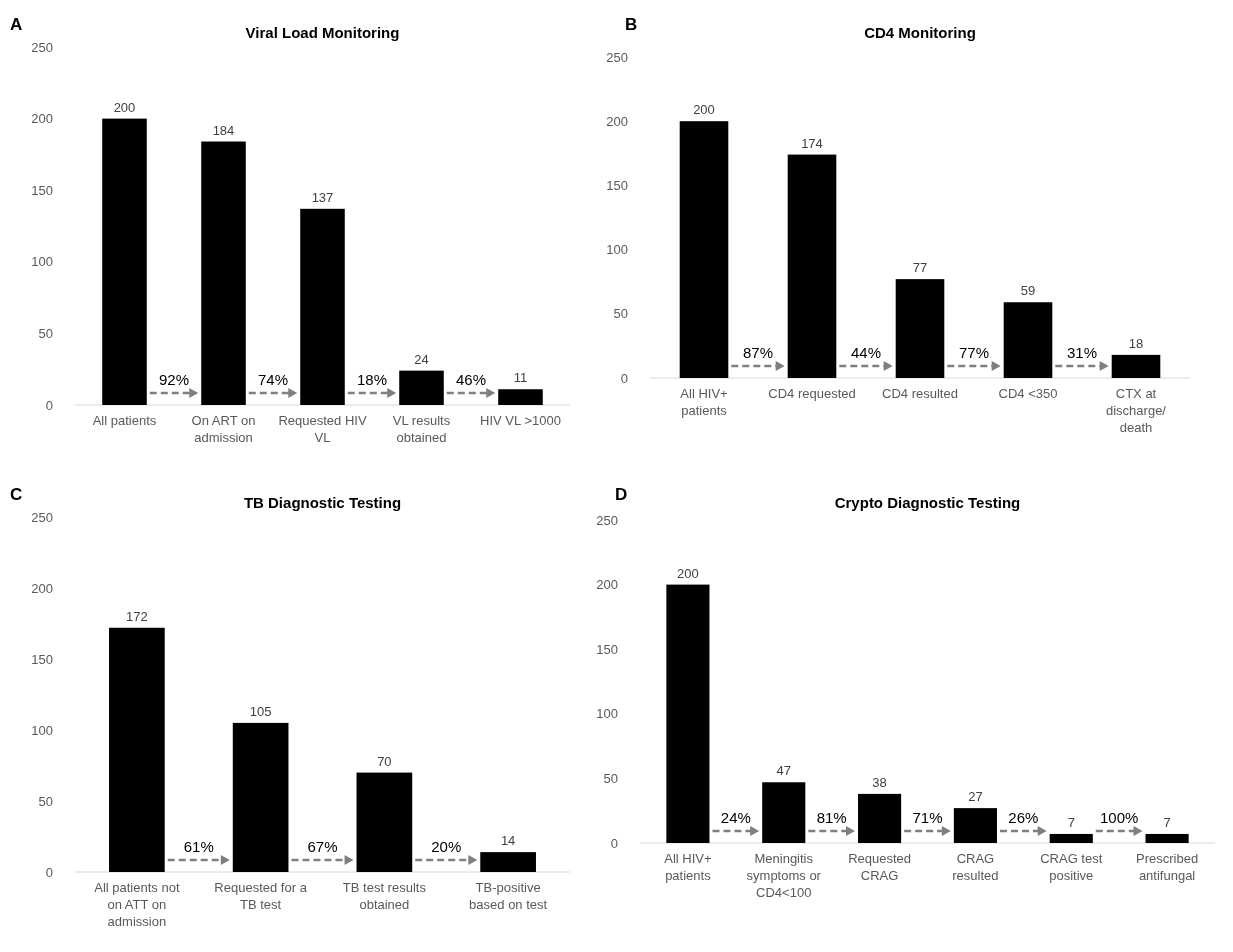 The image size is (1233, 952). I want to click on chart-title: TB Diagnostic Testing, so click(322, 502).